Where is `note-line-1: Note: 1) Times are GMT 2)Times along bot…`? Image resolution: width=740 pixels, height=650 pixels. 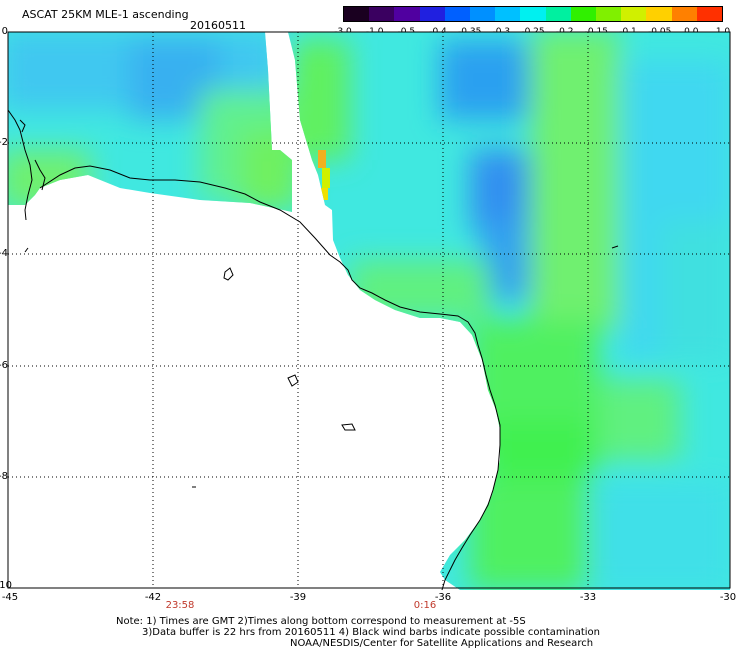
note-line-1: Note: 1) Times are GMT 2)Times along bot… is located at coordinates (321, 621).